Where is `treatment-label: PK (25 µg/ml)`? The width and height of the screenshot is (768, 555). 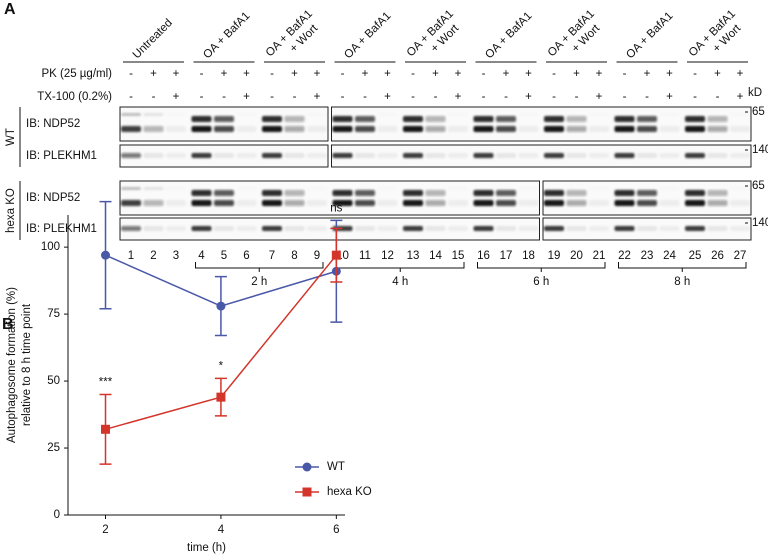 treatment-label: PK (25 µg/ml) is located at coordinates (76, 74).